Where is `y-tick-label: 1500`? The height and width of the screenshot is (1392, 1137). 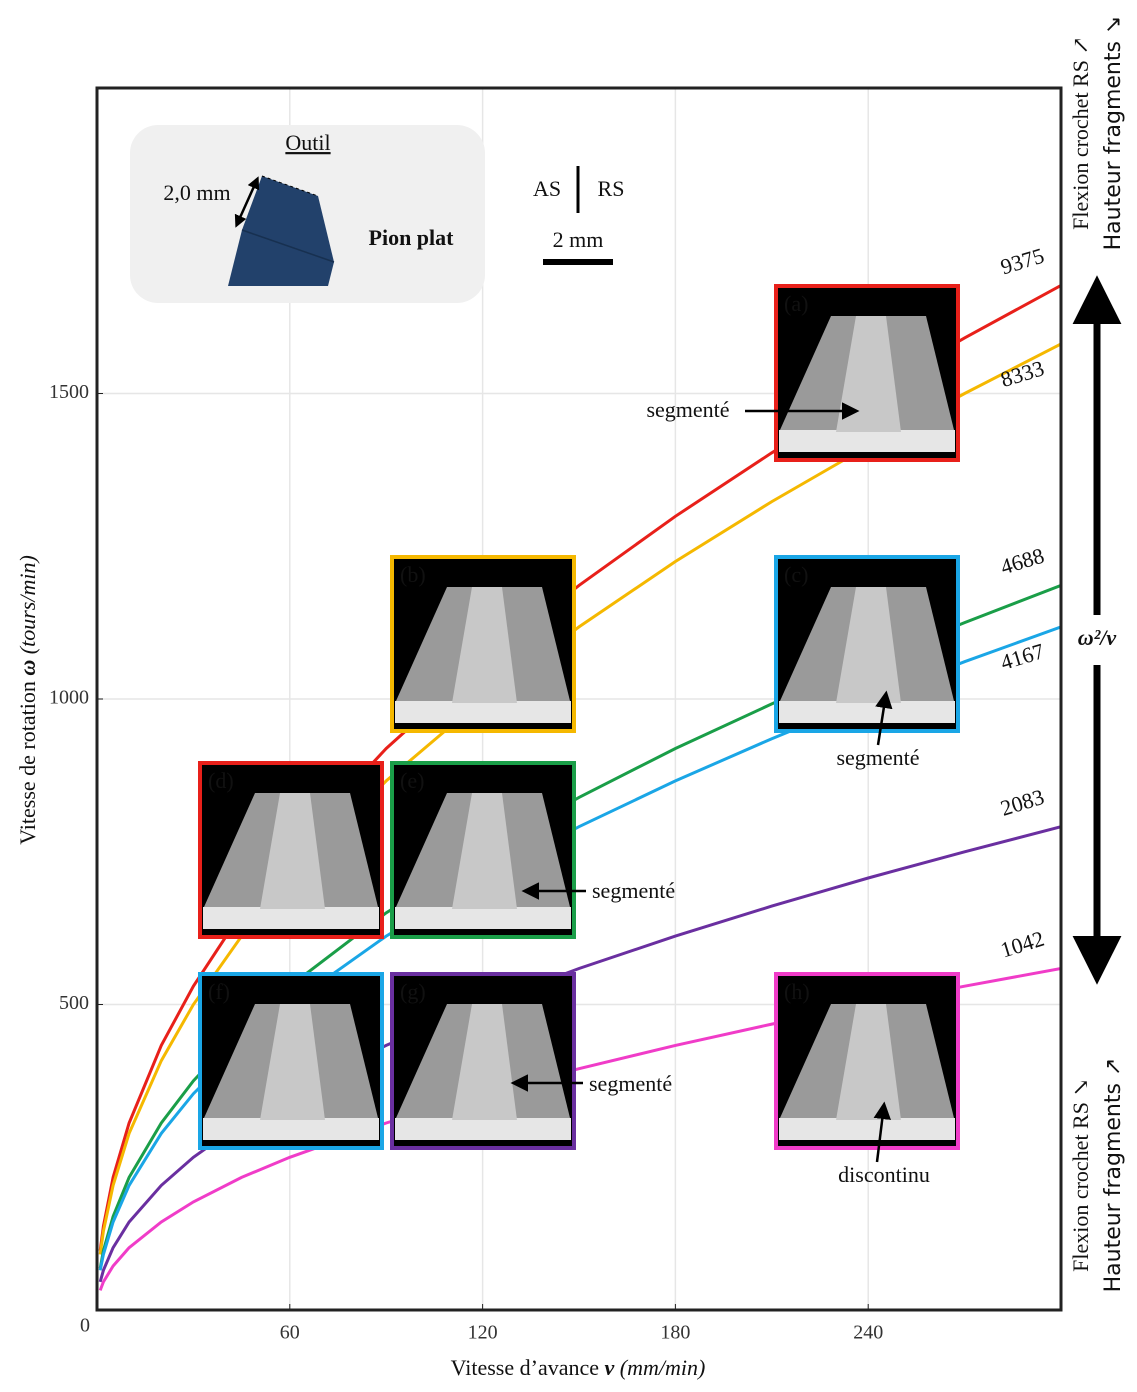
y-tick-label: 1500 is located at coordinates (69, 392).